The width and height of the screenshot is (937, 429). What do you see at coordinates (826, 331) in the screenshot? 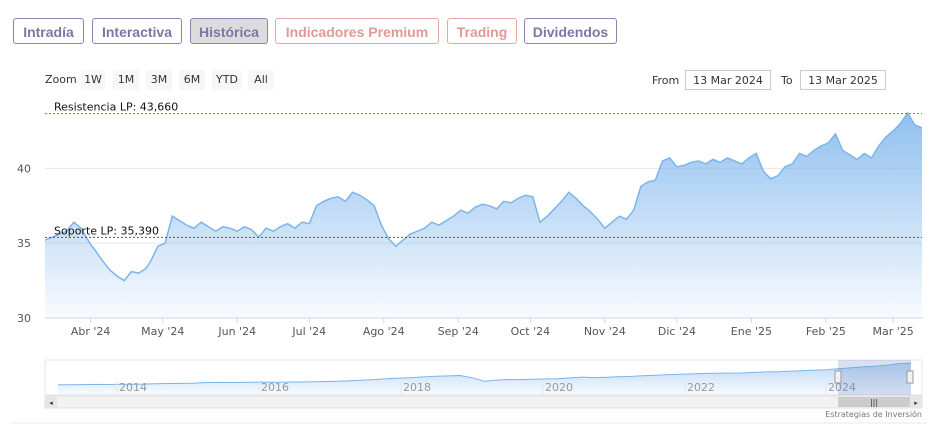
I see `x-tick-label: Feb '25` at bounding box center [826, 331].